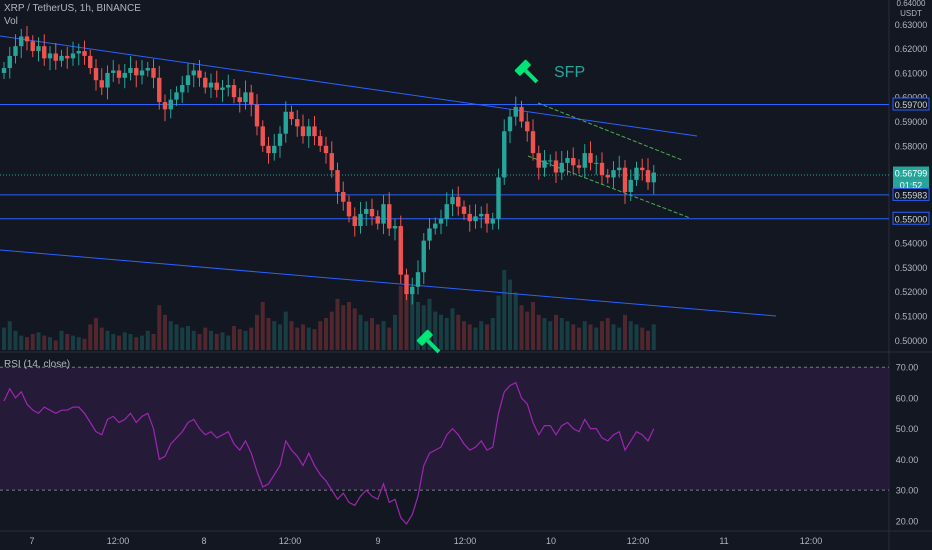 Image resolution: width=932 pixels, height=550 pixels. I want to click on price-tick-label: 0.58000, so click(911, 146).